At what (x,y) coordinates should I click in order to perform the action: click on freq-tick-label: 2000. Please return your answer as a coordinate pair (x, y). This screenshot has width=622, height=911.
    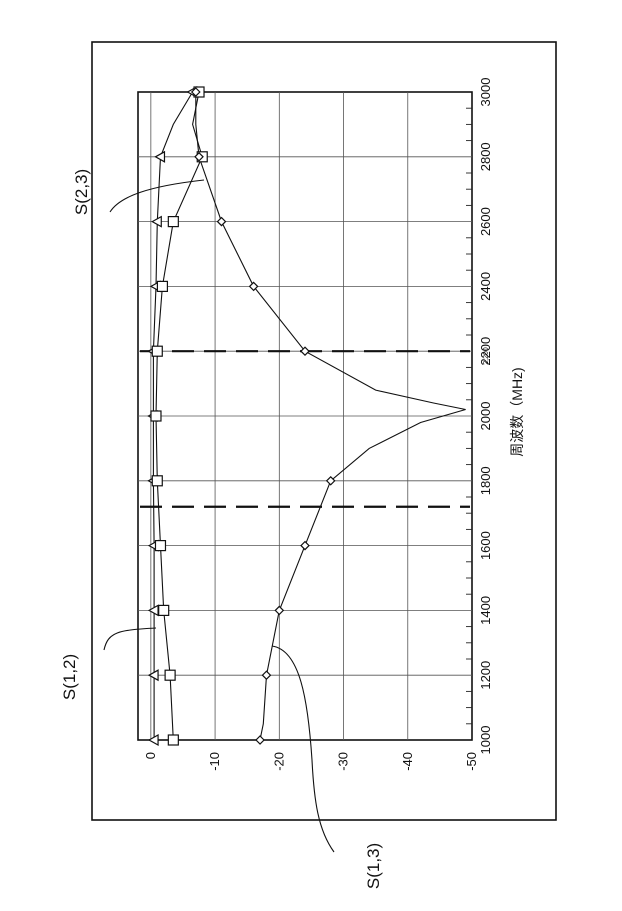
    Looking at the image, I should click on (485, 416).